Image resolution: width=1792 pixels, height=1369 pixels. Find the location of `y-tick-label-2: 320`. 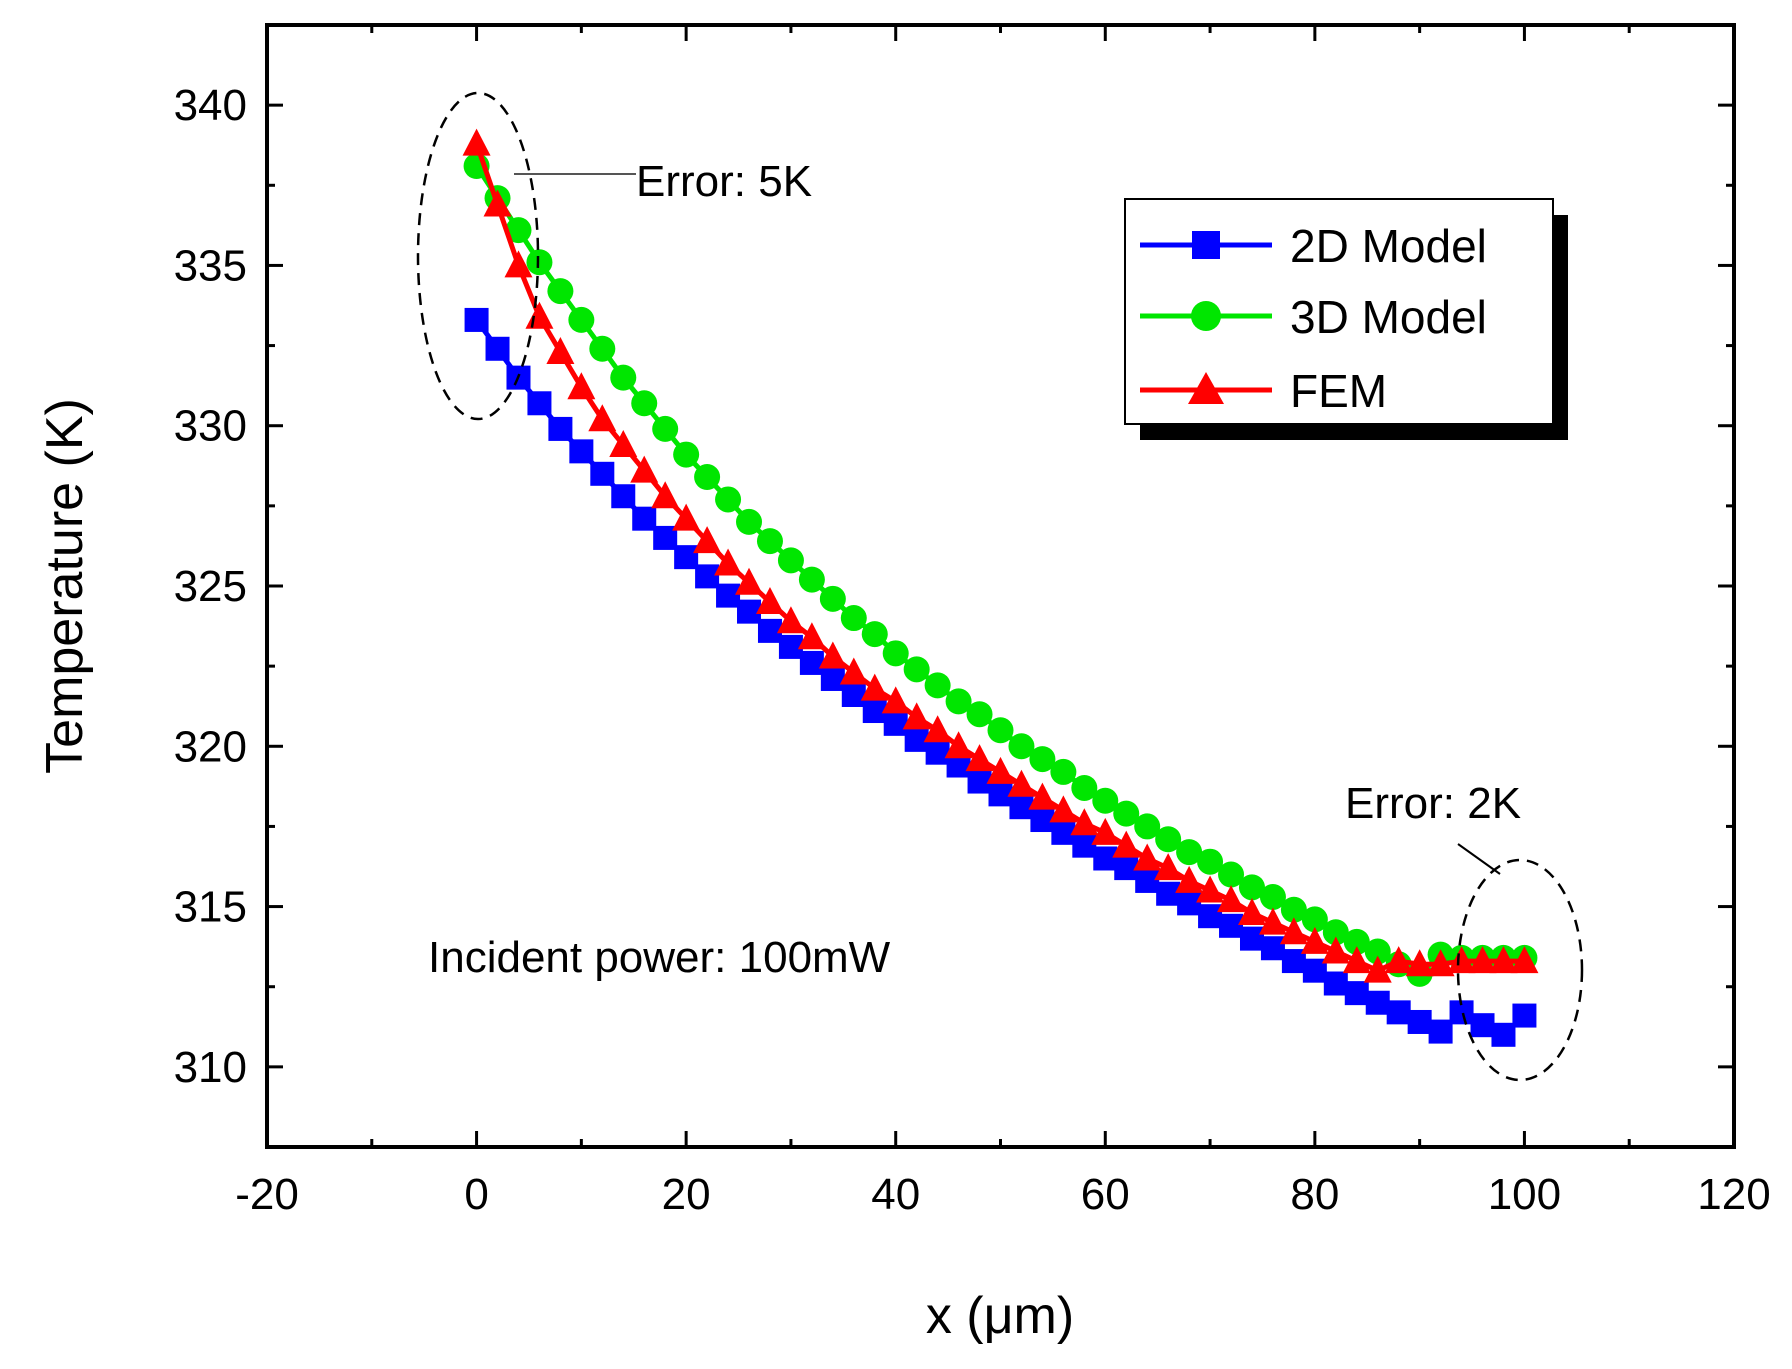

y-tick-label-2: 320 is located at coordinates (210, 746).